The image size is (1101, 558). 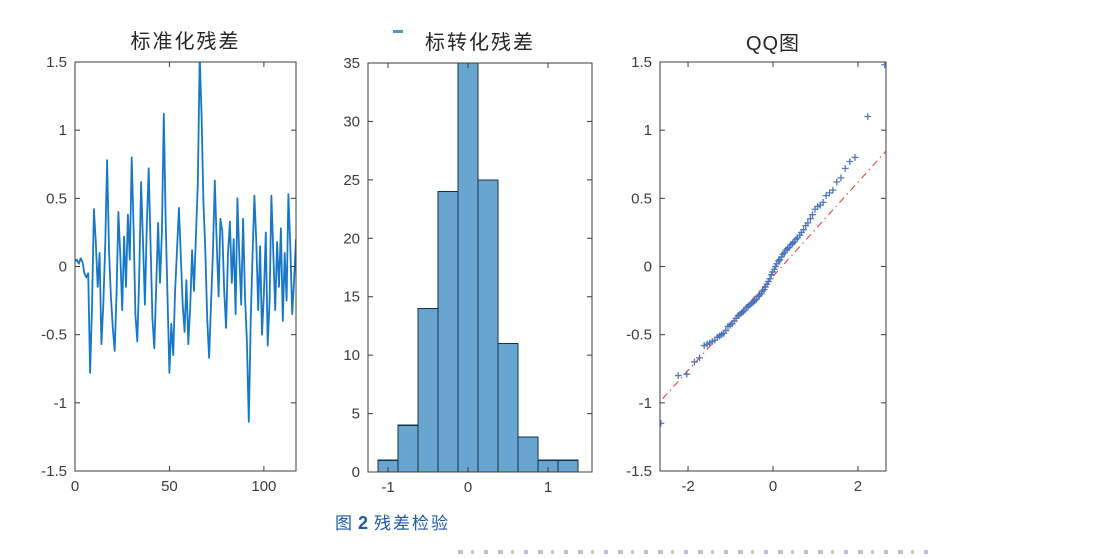 What do you see at coordinates (548, 487) in the screenshot?
I see `x-tick-label: 1` at bounding box center [548, 487].